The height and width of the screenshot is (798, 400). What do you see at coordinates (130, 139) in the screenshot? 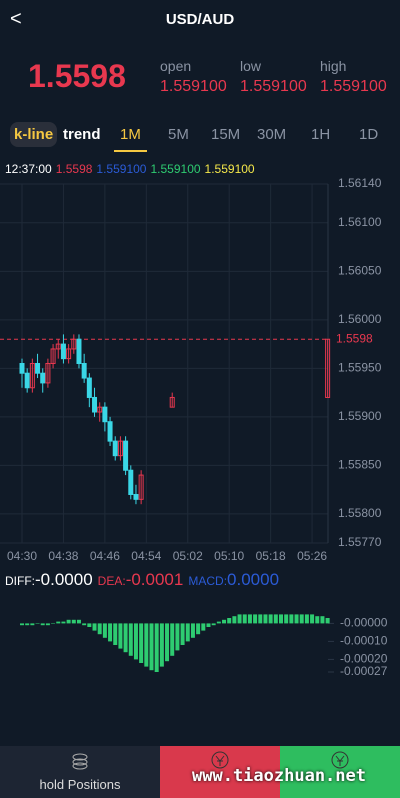
I see `tab: 1M` at bounding box center [130, 139].